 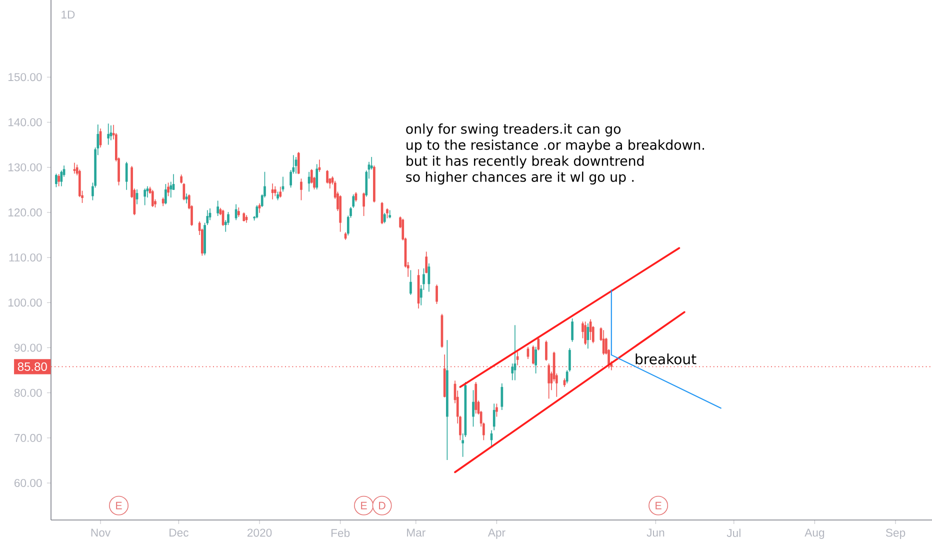 I want to click on x-tick-label: 2020, so click(x=259, y=532).